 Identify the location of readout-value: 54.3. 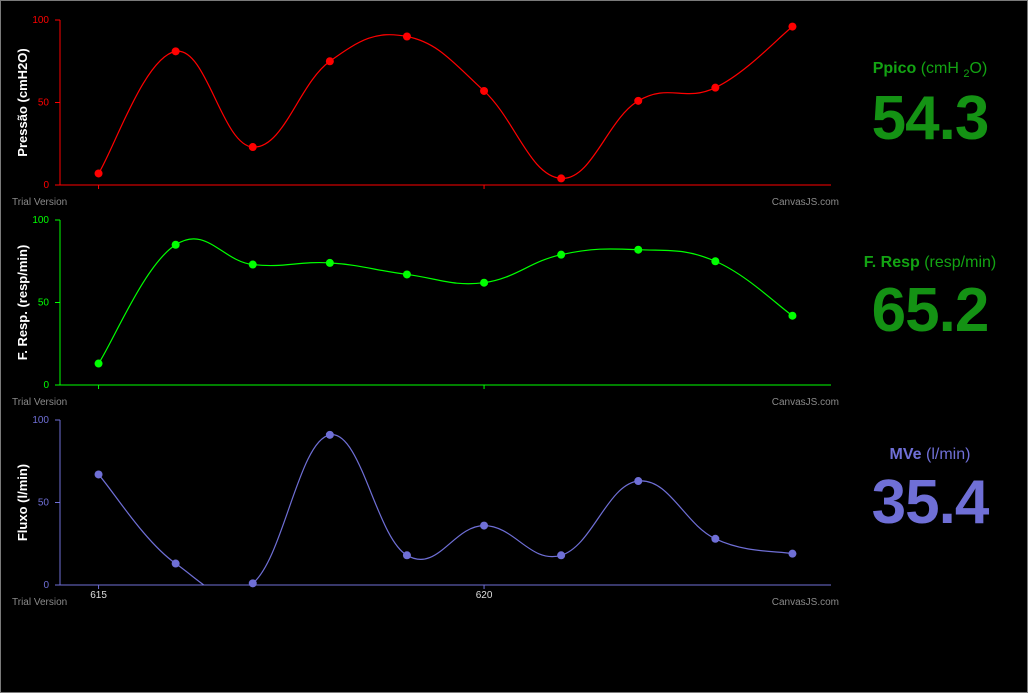
(930, 119).